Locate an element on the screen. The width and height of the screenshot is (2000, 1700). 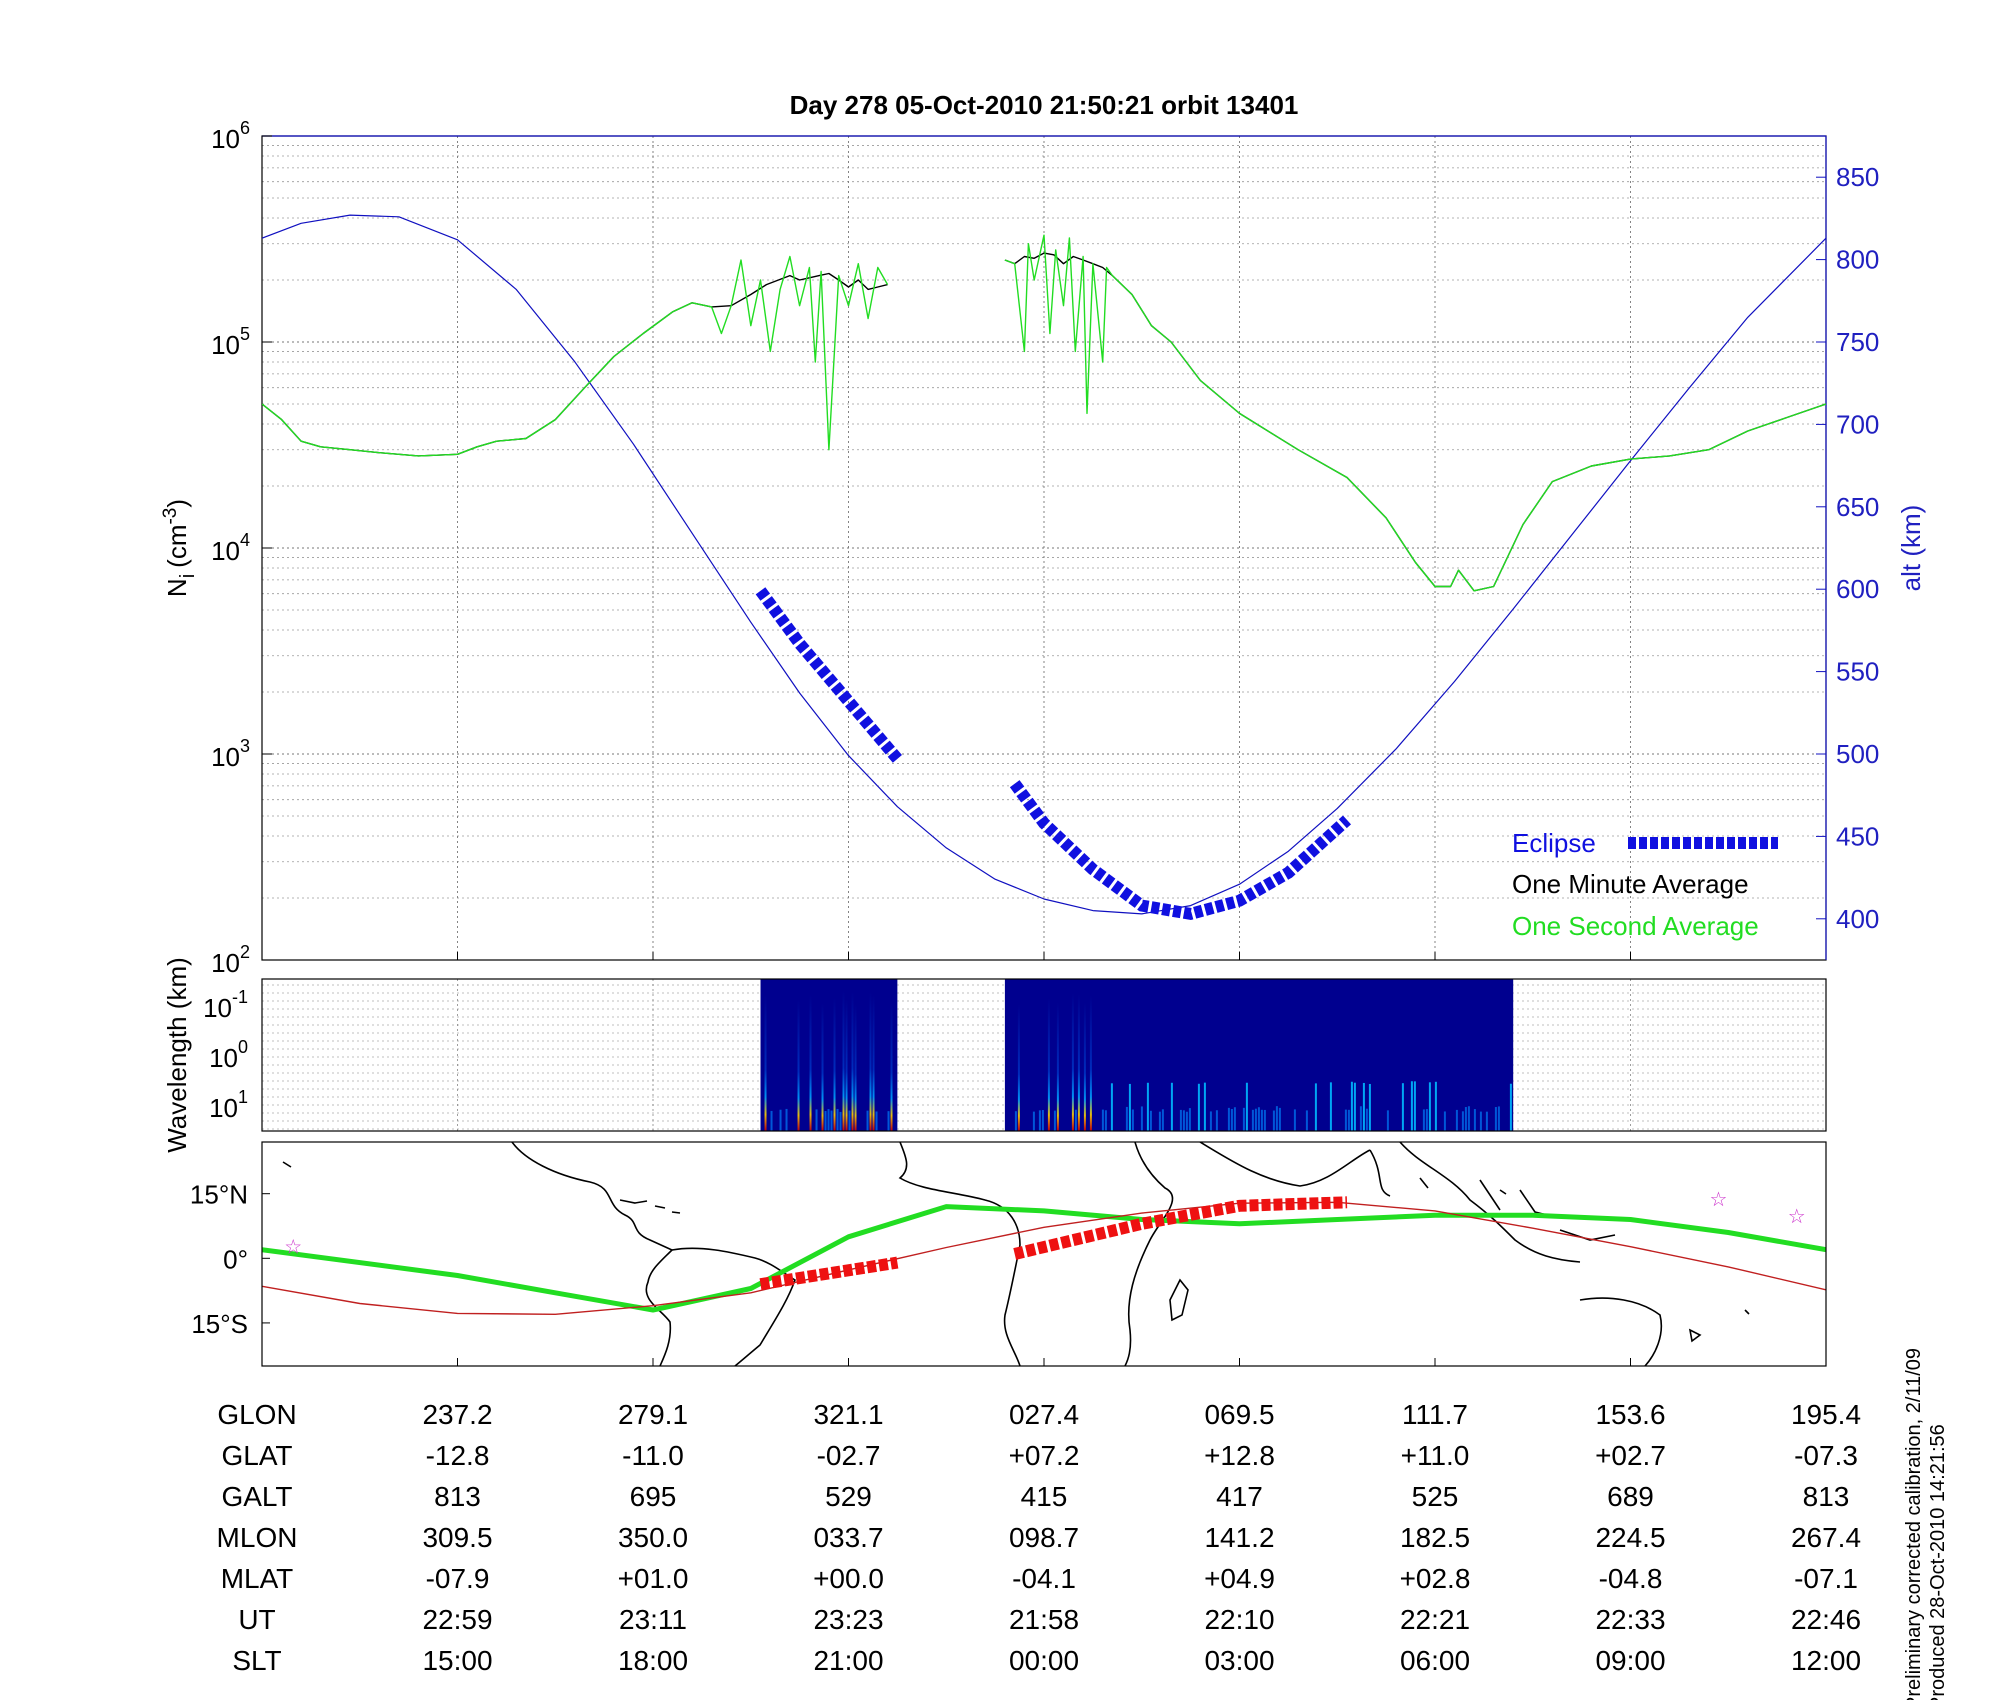
table-cell: 23:11 is located at coordinates (653, 1619).